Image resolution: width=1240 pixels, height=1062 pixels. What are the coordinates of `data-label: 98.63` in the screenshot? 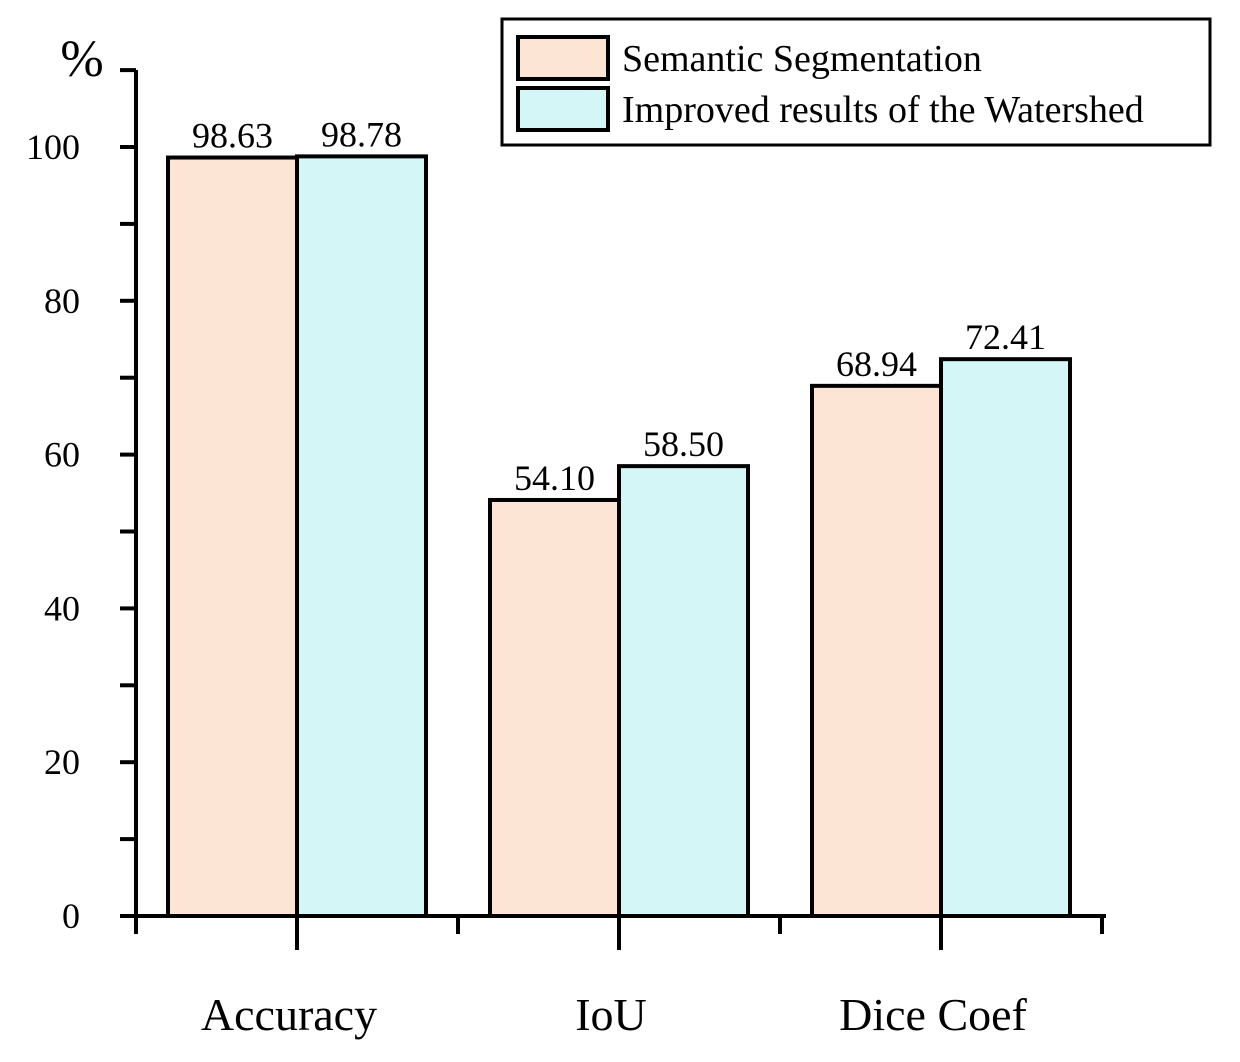 It's located at (232, 136).